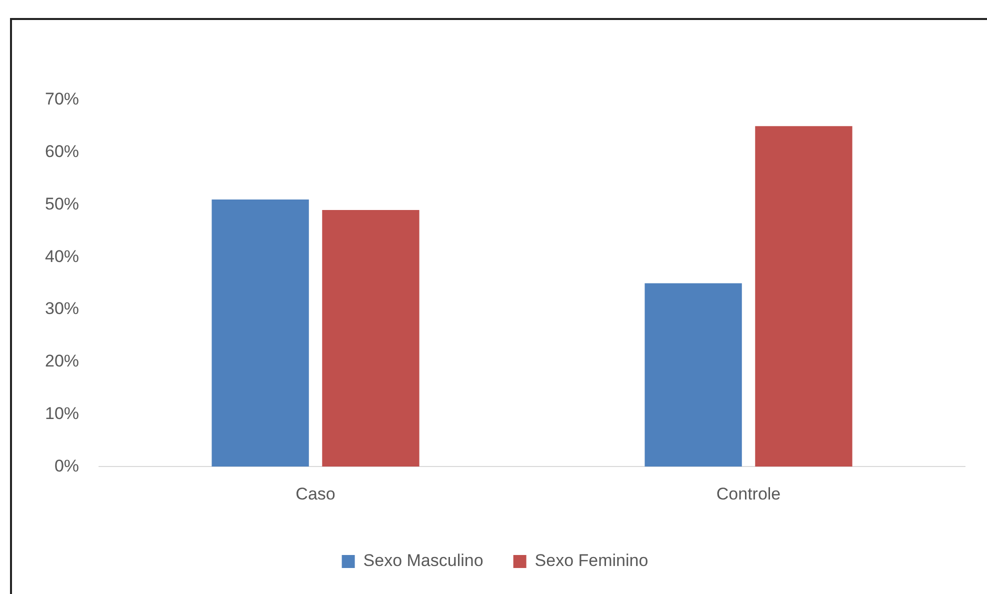 This screenshot has width=987, height=594. I want to click on y-tick-label: 10%, so click(62, 413).